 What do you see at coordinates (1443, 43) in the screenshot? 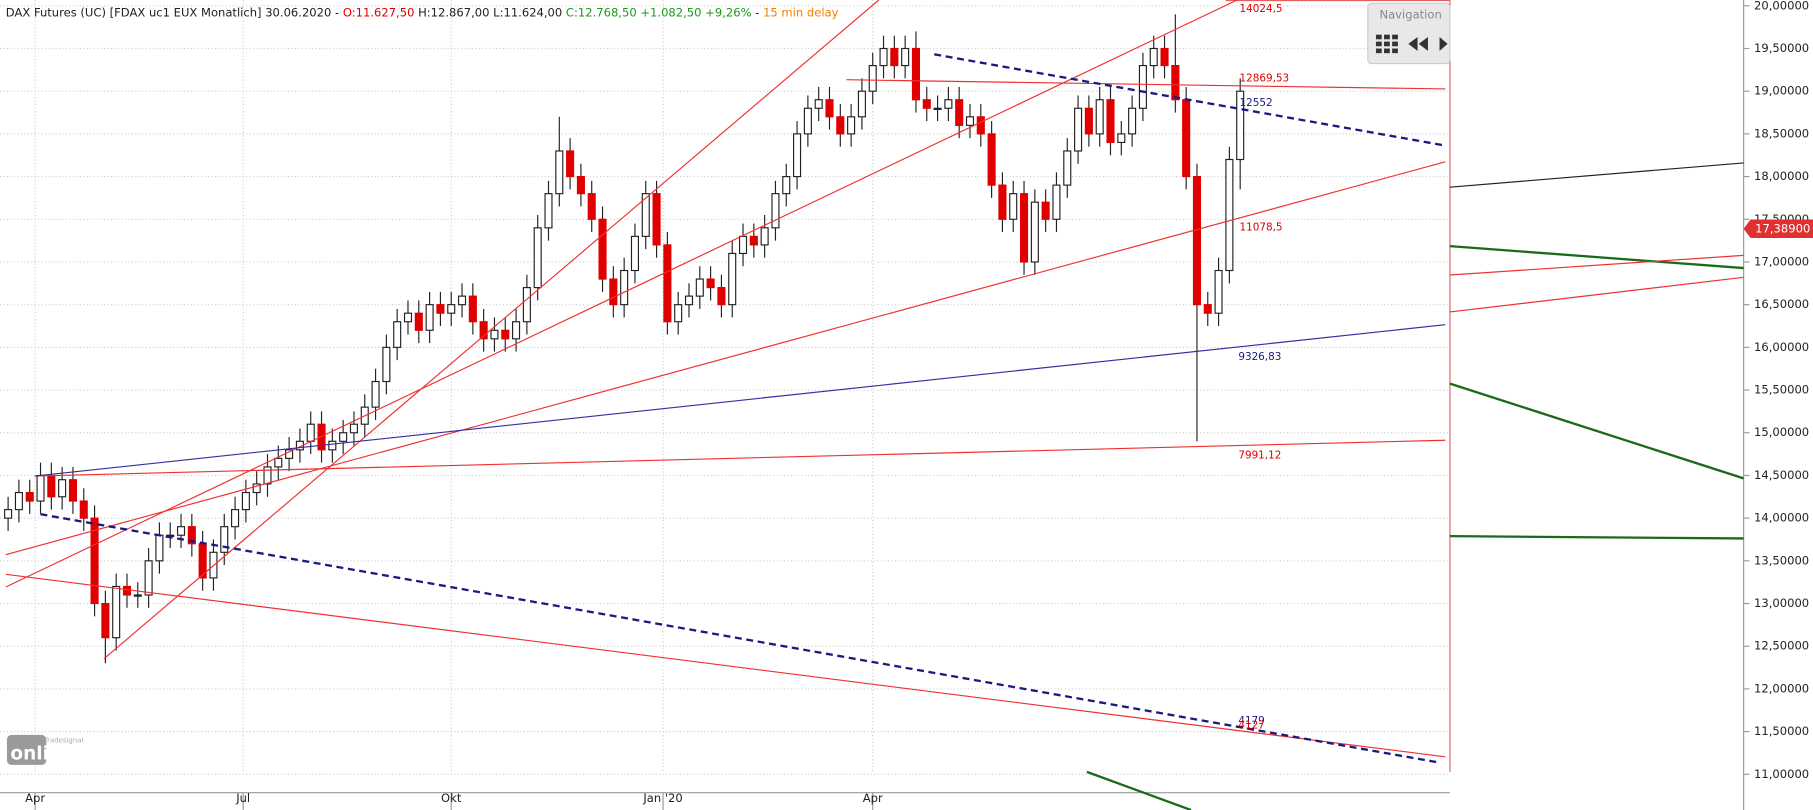
I see `forward-button` at bounding box center [1443, 43].